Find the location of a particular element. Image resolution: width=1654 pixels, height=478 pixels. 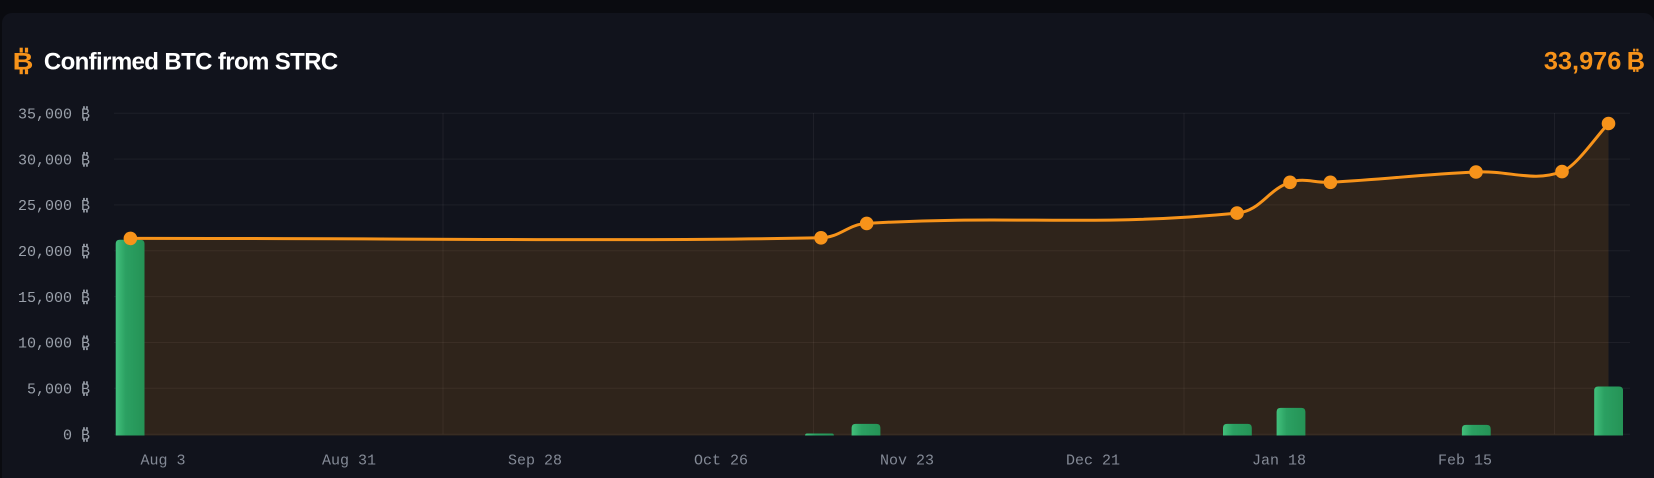

svg-text: Aug 3 is located at coordinates (162, 461).